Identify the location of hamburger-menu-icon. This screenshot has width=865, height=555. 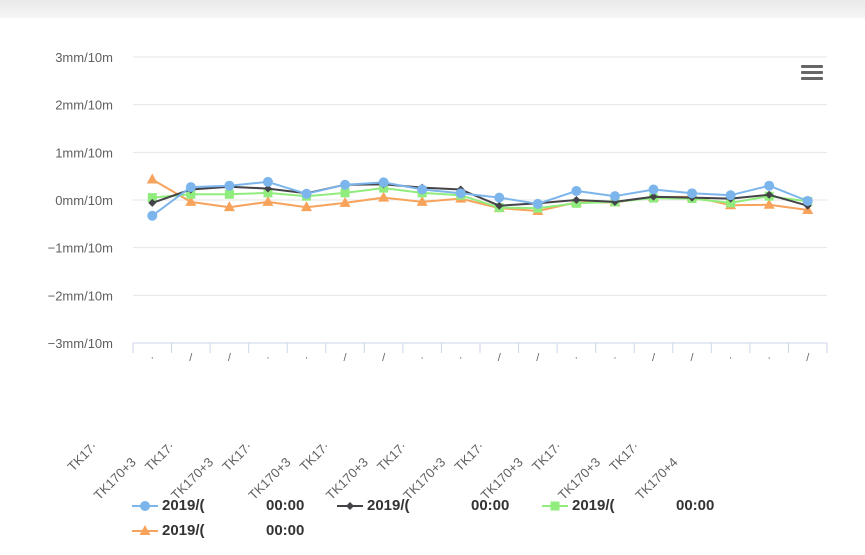
(812, 73).